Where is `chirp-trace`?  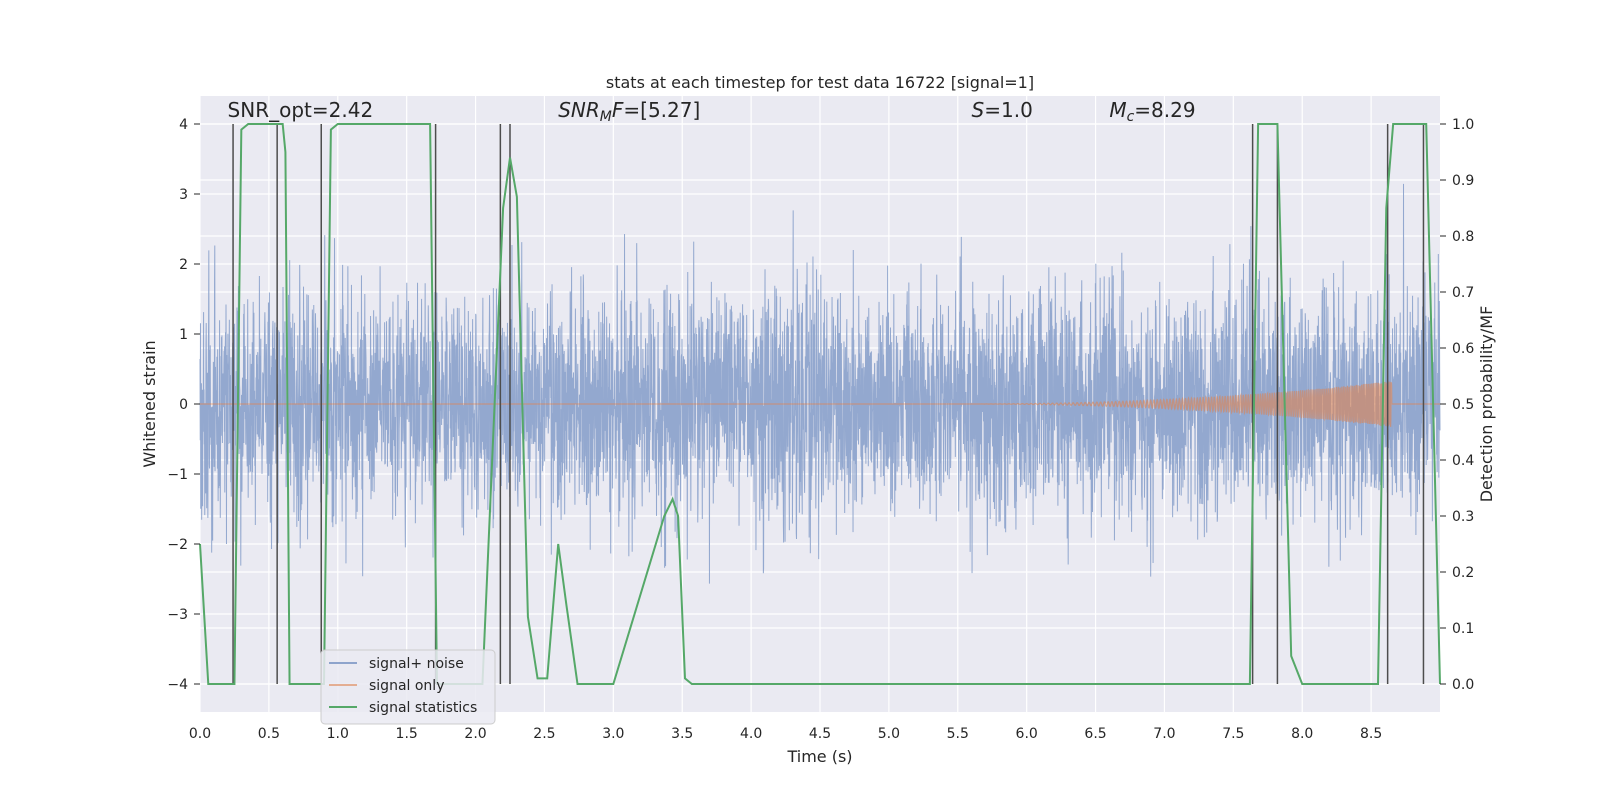 chirp-trace is located at coordinates (820, 404).